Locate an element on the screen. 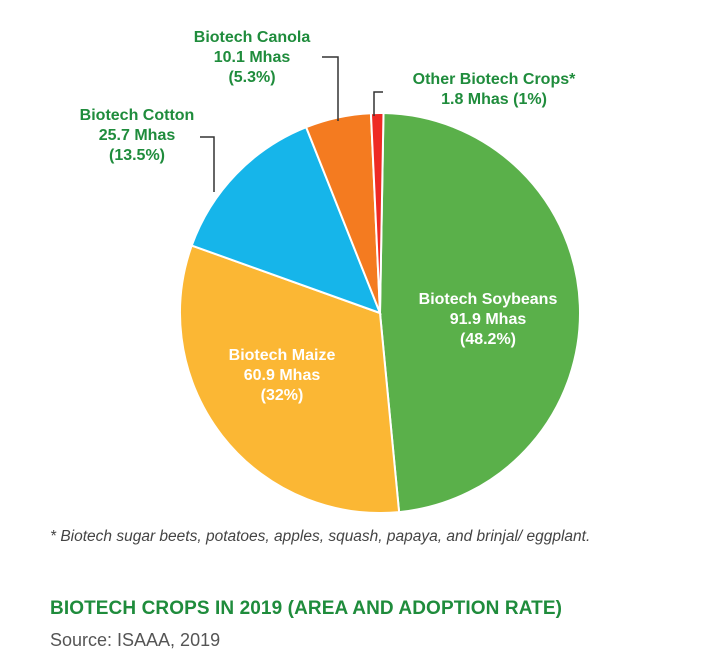  pie-slice-biotech-maize is located at coordinates (289, 379).